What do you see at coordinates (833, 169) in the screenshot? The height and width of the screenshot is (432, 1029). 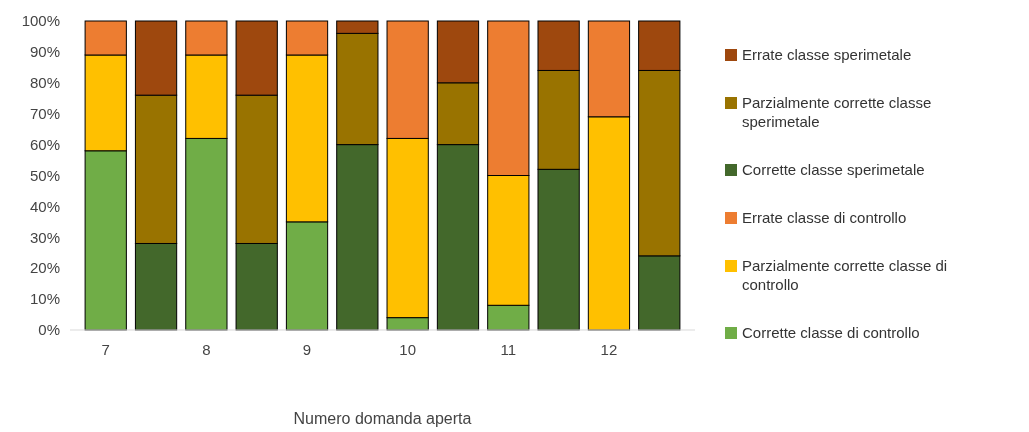 I see `legend-label: Corrette classe sperimetale` at bounding box center [833, 169].